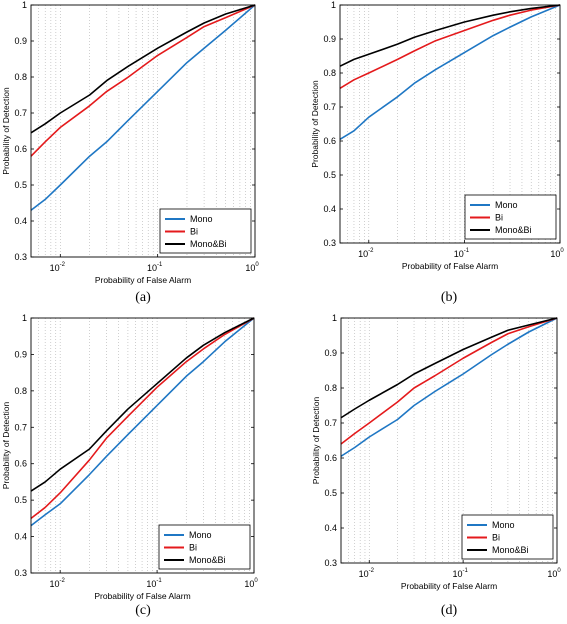 This screenshot has width=567, height=624. Describe the element at coordinates (143, 610) in the screenshot. I see `panel-caption: (c)` at that location.